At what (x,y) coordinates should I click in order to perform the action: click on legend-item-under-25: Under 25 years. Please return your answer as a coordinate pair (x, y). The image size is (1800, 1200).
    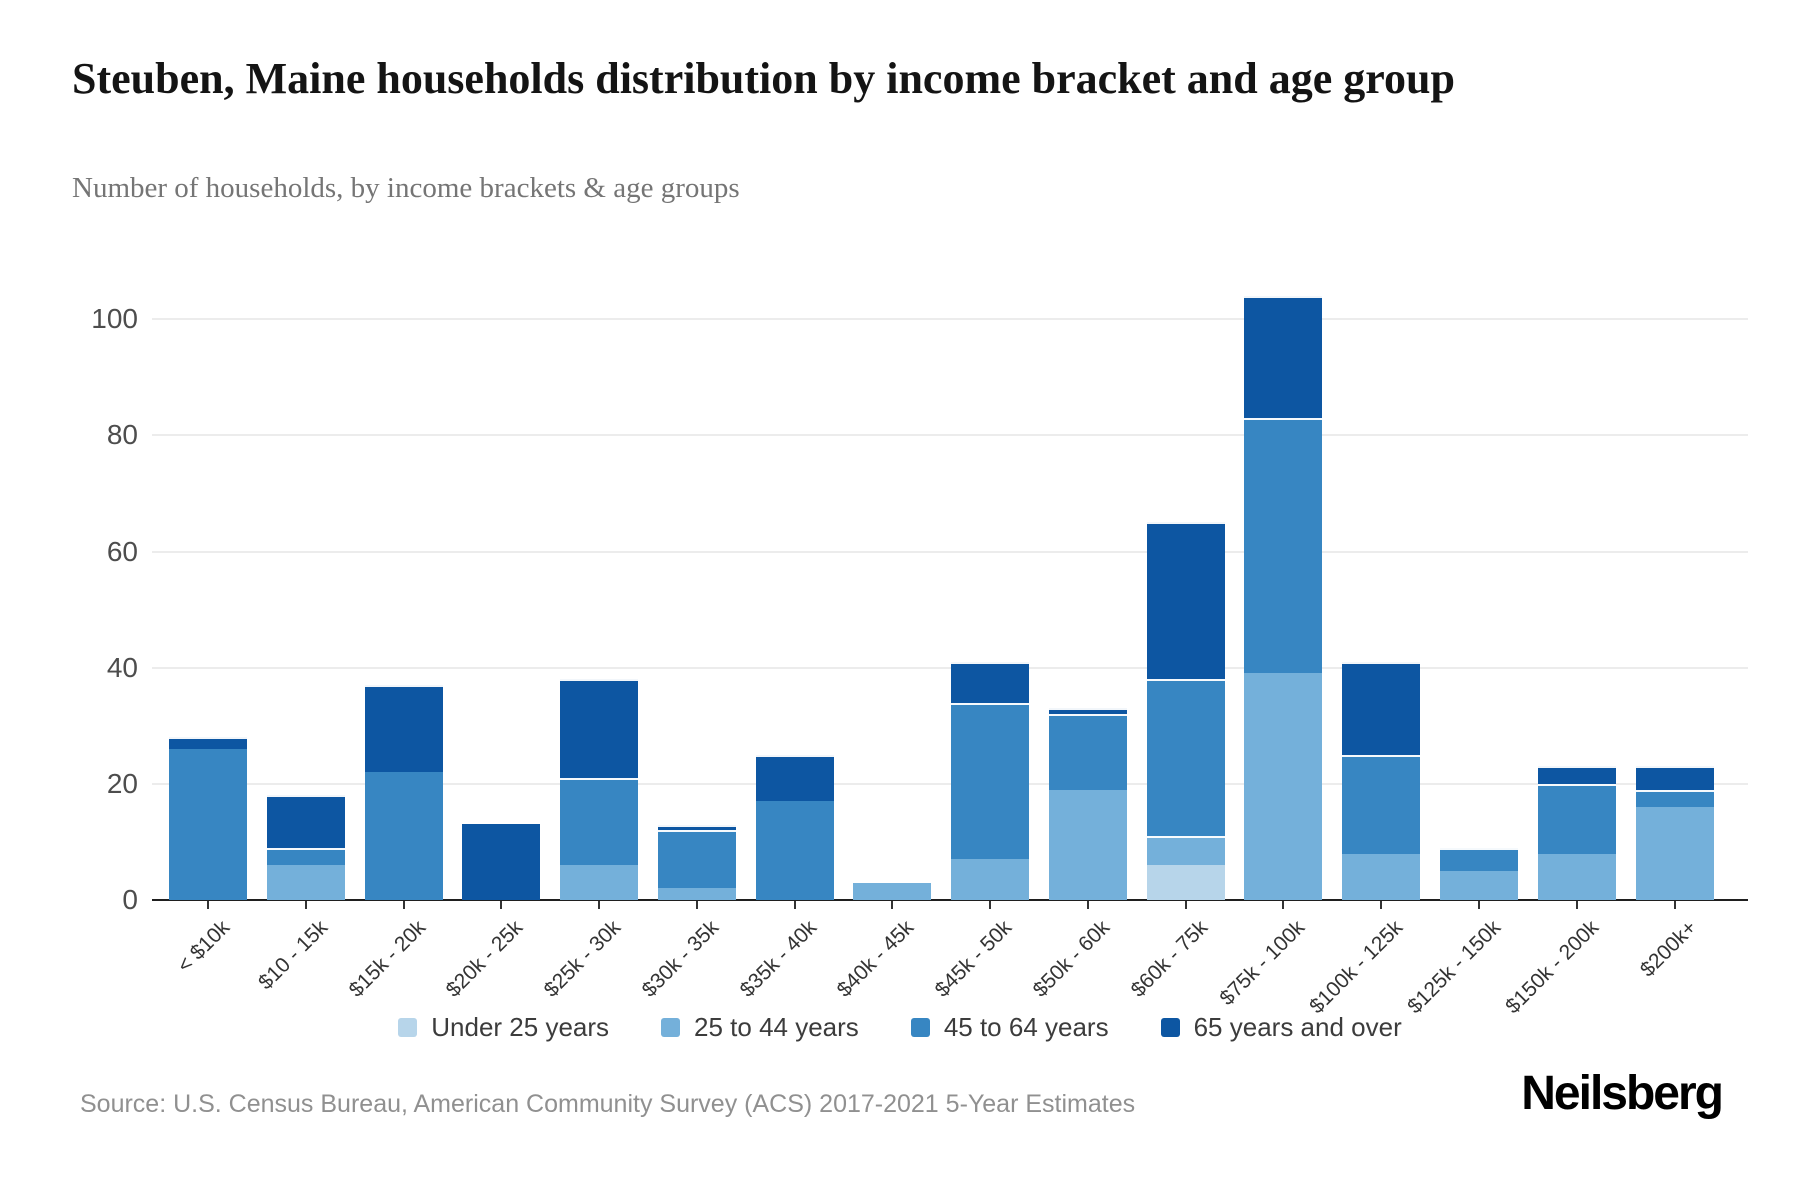
    Looking at the image, I should click on (503, 1027).